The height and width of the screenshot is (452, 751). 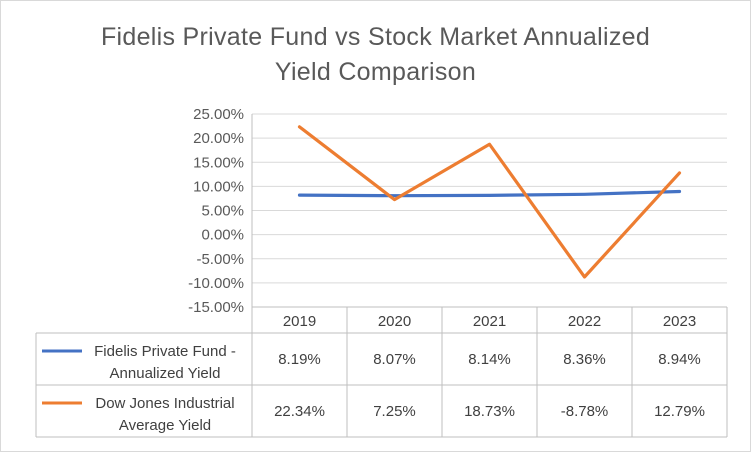 What do you see at coordinates (489, 359) in the screenshot?
I see `data-value-cell: 8.14%` at bounding box center [489, 359].